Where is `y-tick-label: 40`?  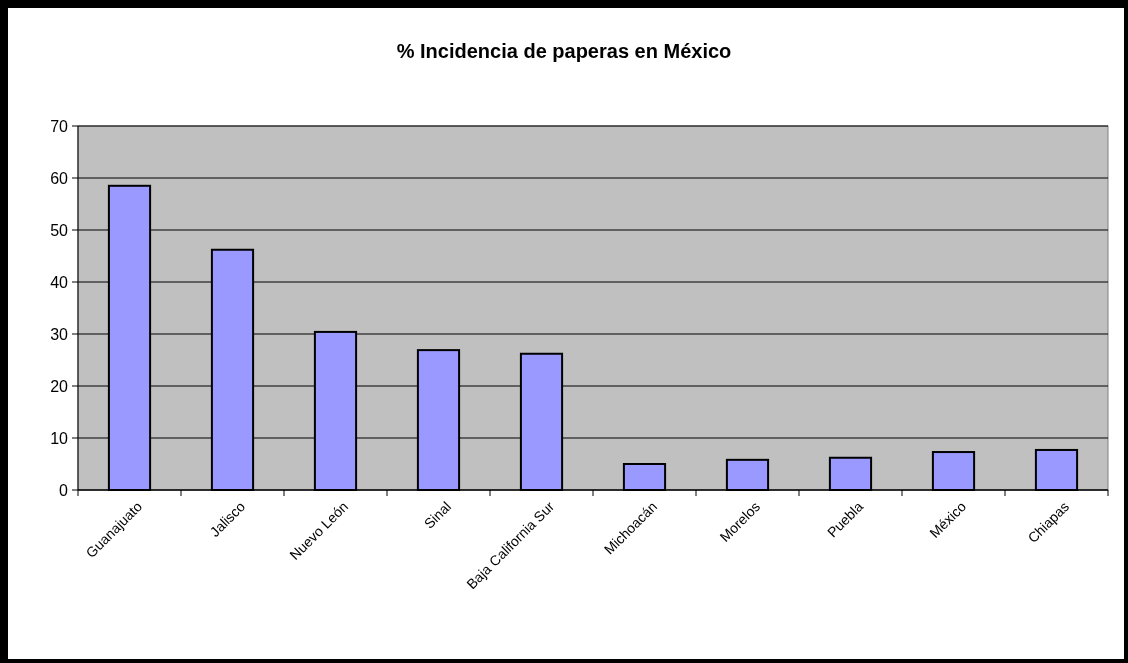 y-tick-label: 40 is located at coordinates (59, 282).